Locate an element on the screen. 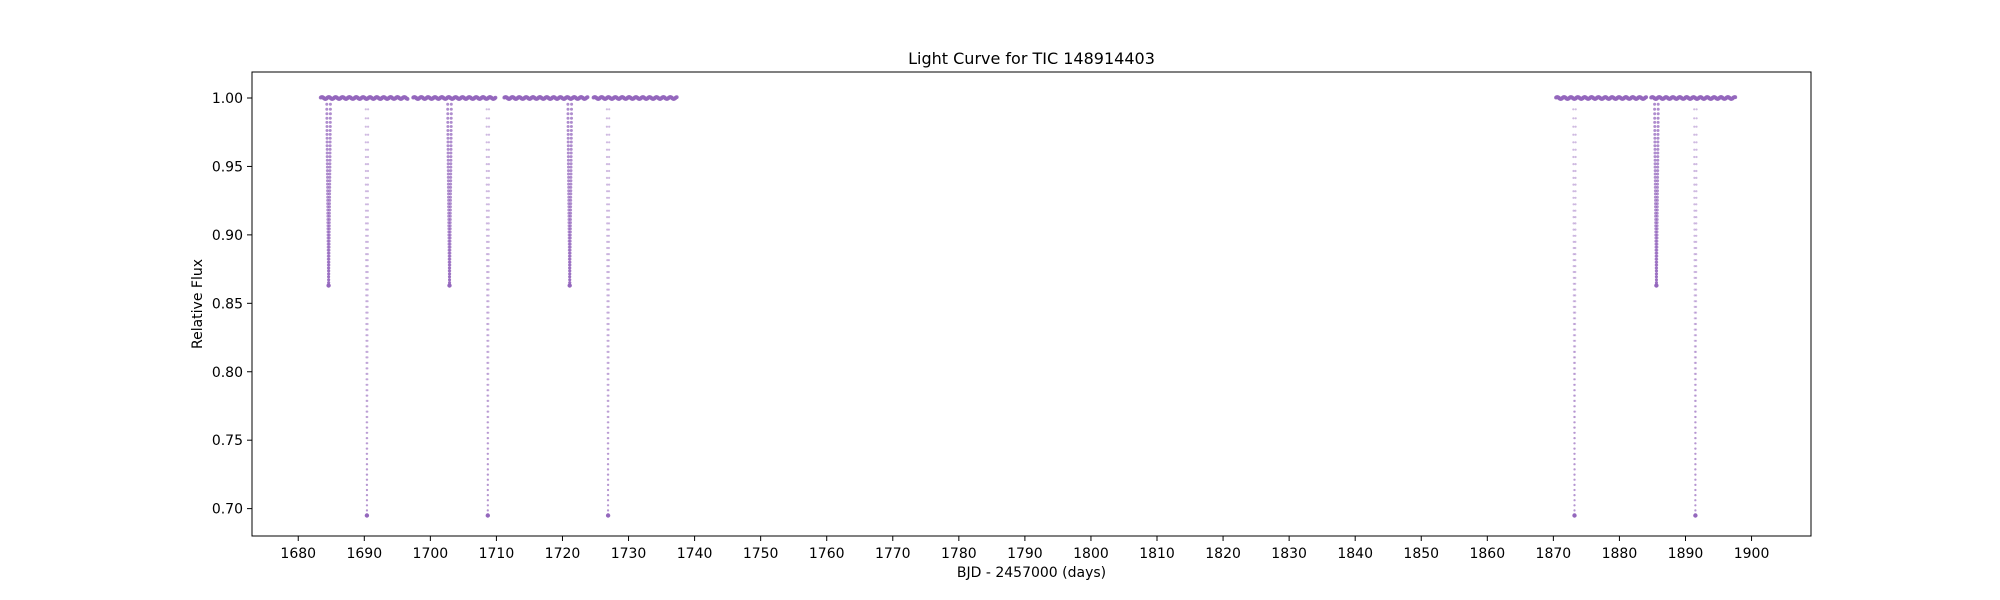  primary-eclipse is located at coordinates (608, 307).